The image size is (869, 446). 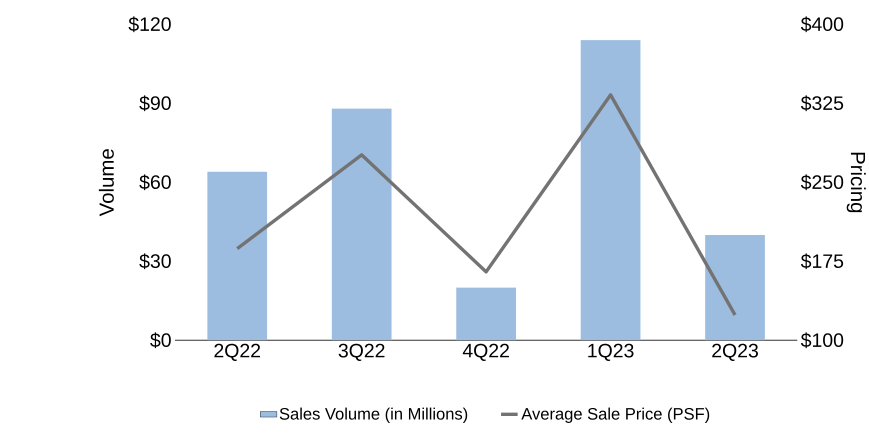 I want to click on legend-label: Average Sale Price (PSF), so click(x=615, y=415).